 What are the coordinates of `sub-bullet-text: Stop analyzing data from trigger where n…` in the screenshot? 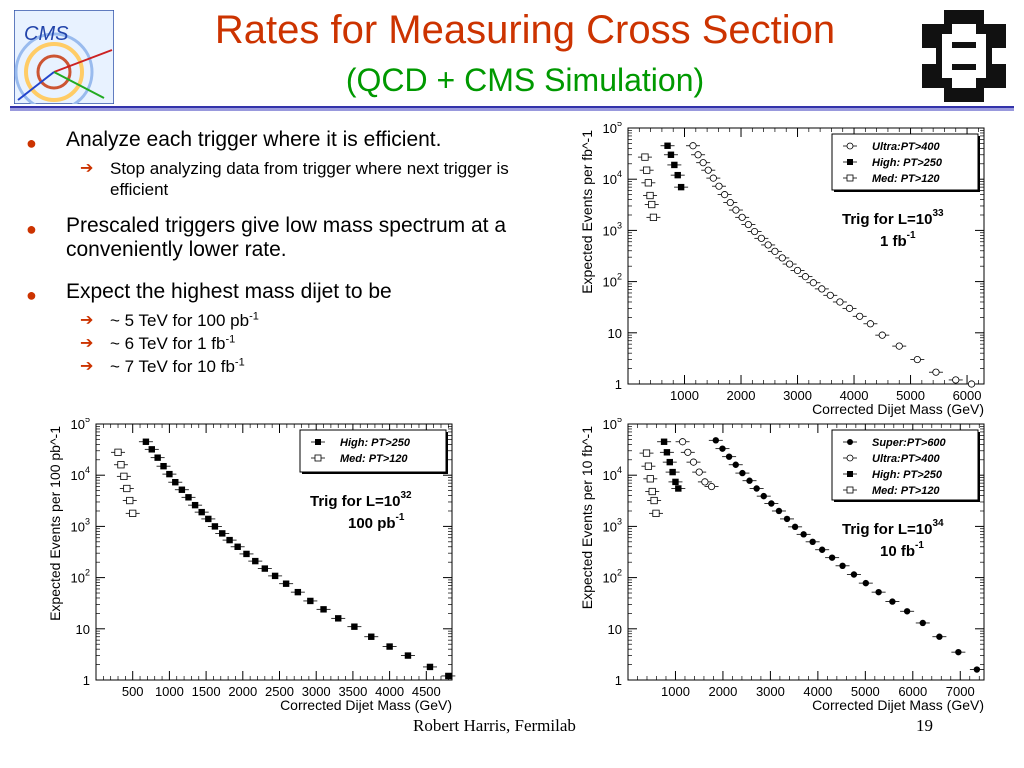 It's located at (309, 179).